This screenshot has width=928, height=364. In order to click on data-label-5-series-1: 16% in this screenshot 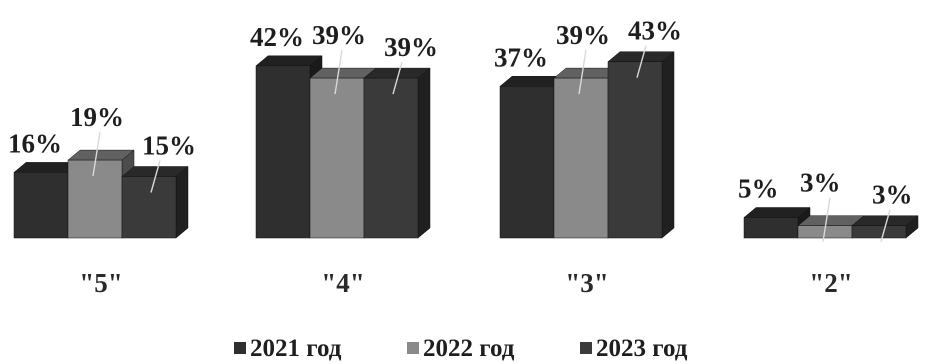, I will do `click(35, 143)`.